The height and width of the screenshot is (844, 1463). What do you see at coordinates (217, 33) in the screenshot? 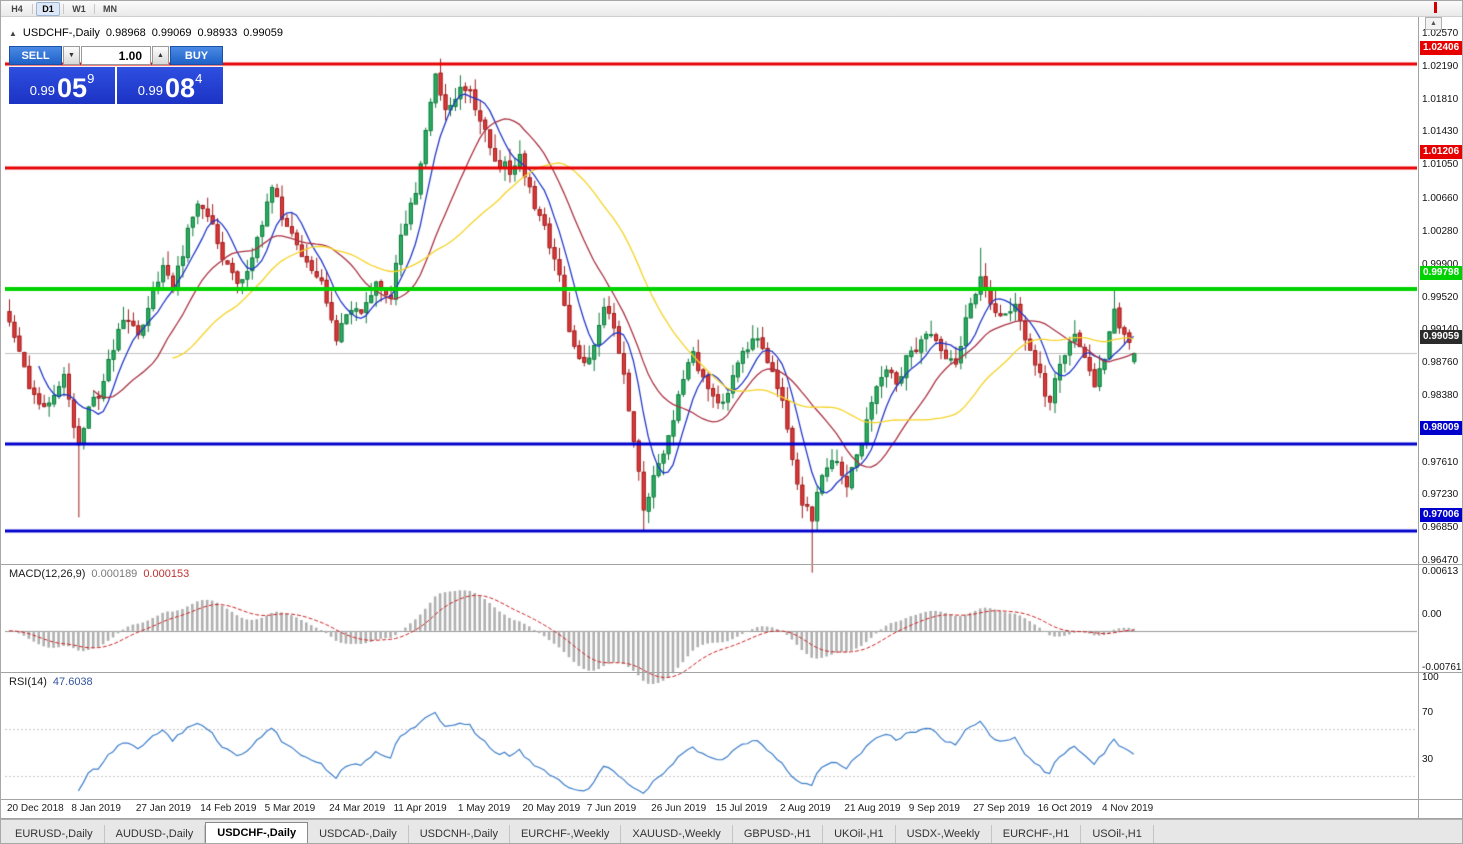
I see `ohlc-low-value: 0.98933` at bounding box center [217, 33].